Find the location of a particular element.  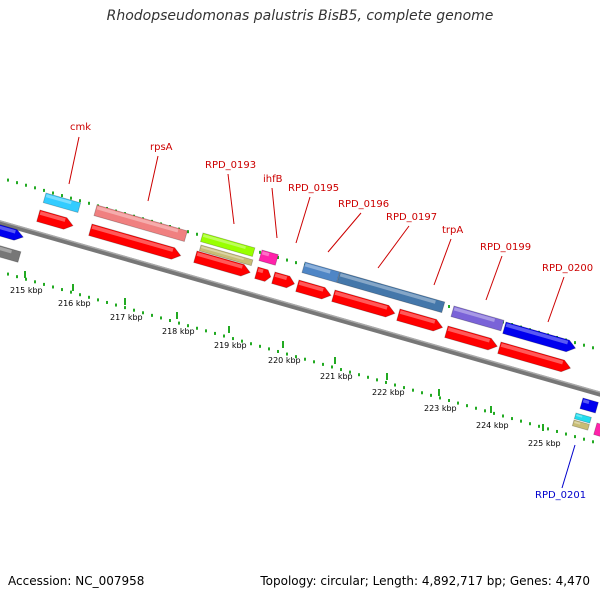

cog-cmk is located at coordinates (62, 203).